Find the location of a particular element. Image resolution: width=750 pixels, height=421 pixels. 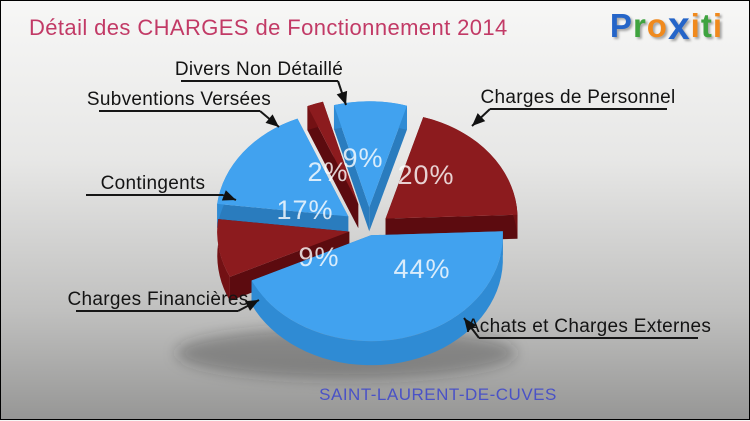

callout-label-charges-de-personnel: Charges de Personnel is located at coordinates (577, 97).